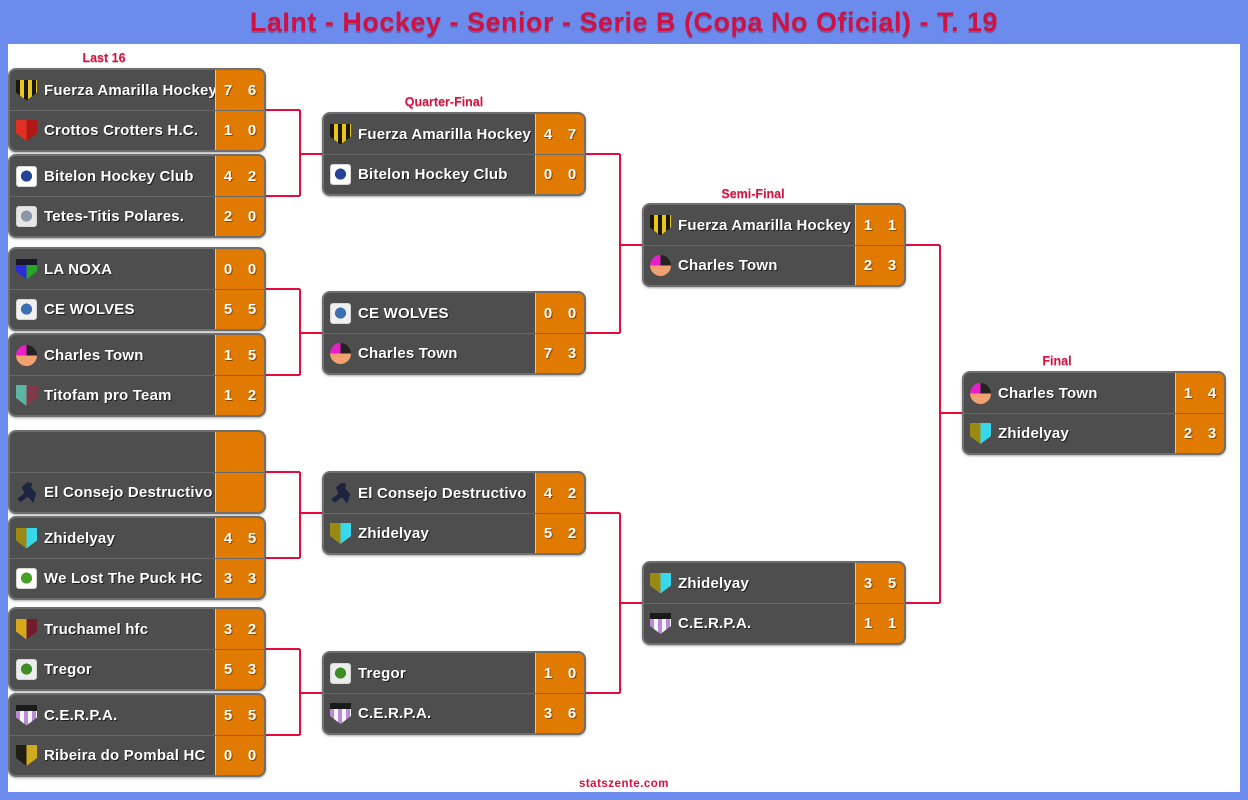 This screenshot has width=1248, height=800. What do you see at coordinates (559, 493) in the screenshot?
I see `score-cell: 4 2` at bounding box center [559, 493].